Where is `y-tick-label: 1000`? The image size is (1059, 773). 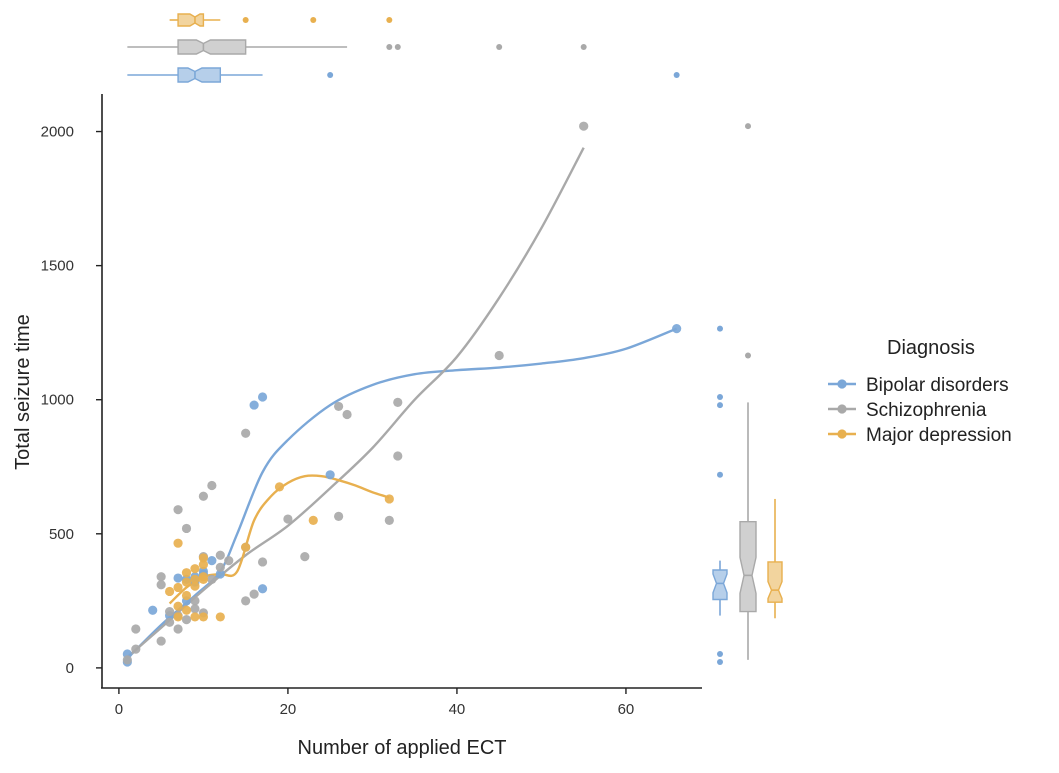 y-tick-label: 1000 is located at coordinates (57, 400).